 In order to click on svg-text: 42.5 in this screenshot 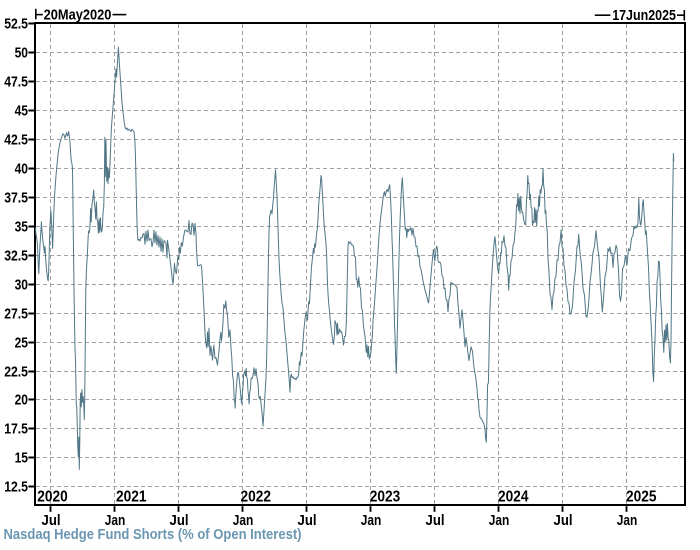, I will do `click(16, 141)`.